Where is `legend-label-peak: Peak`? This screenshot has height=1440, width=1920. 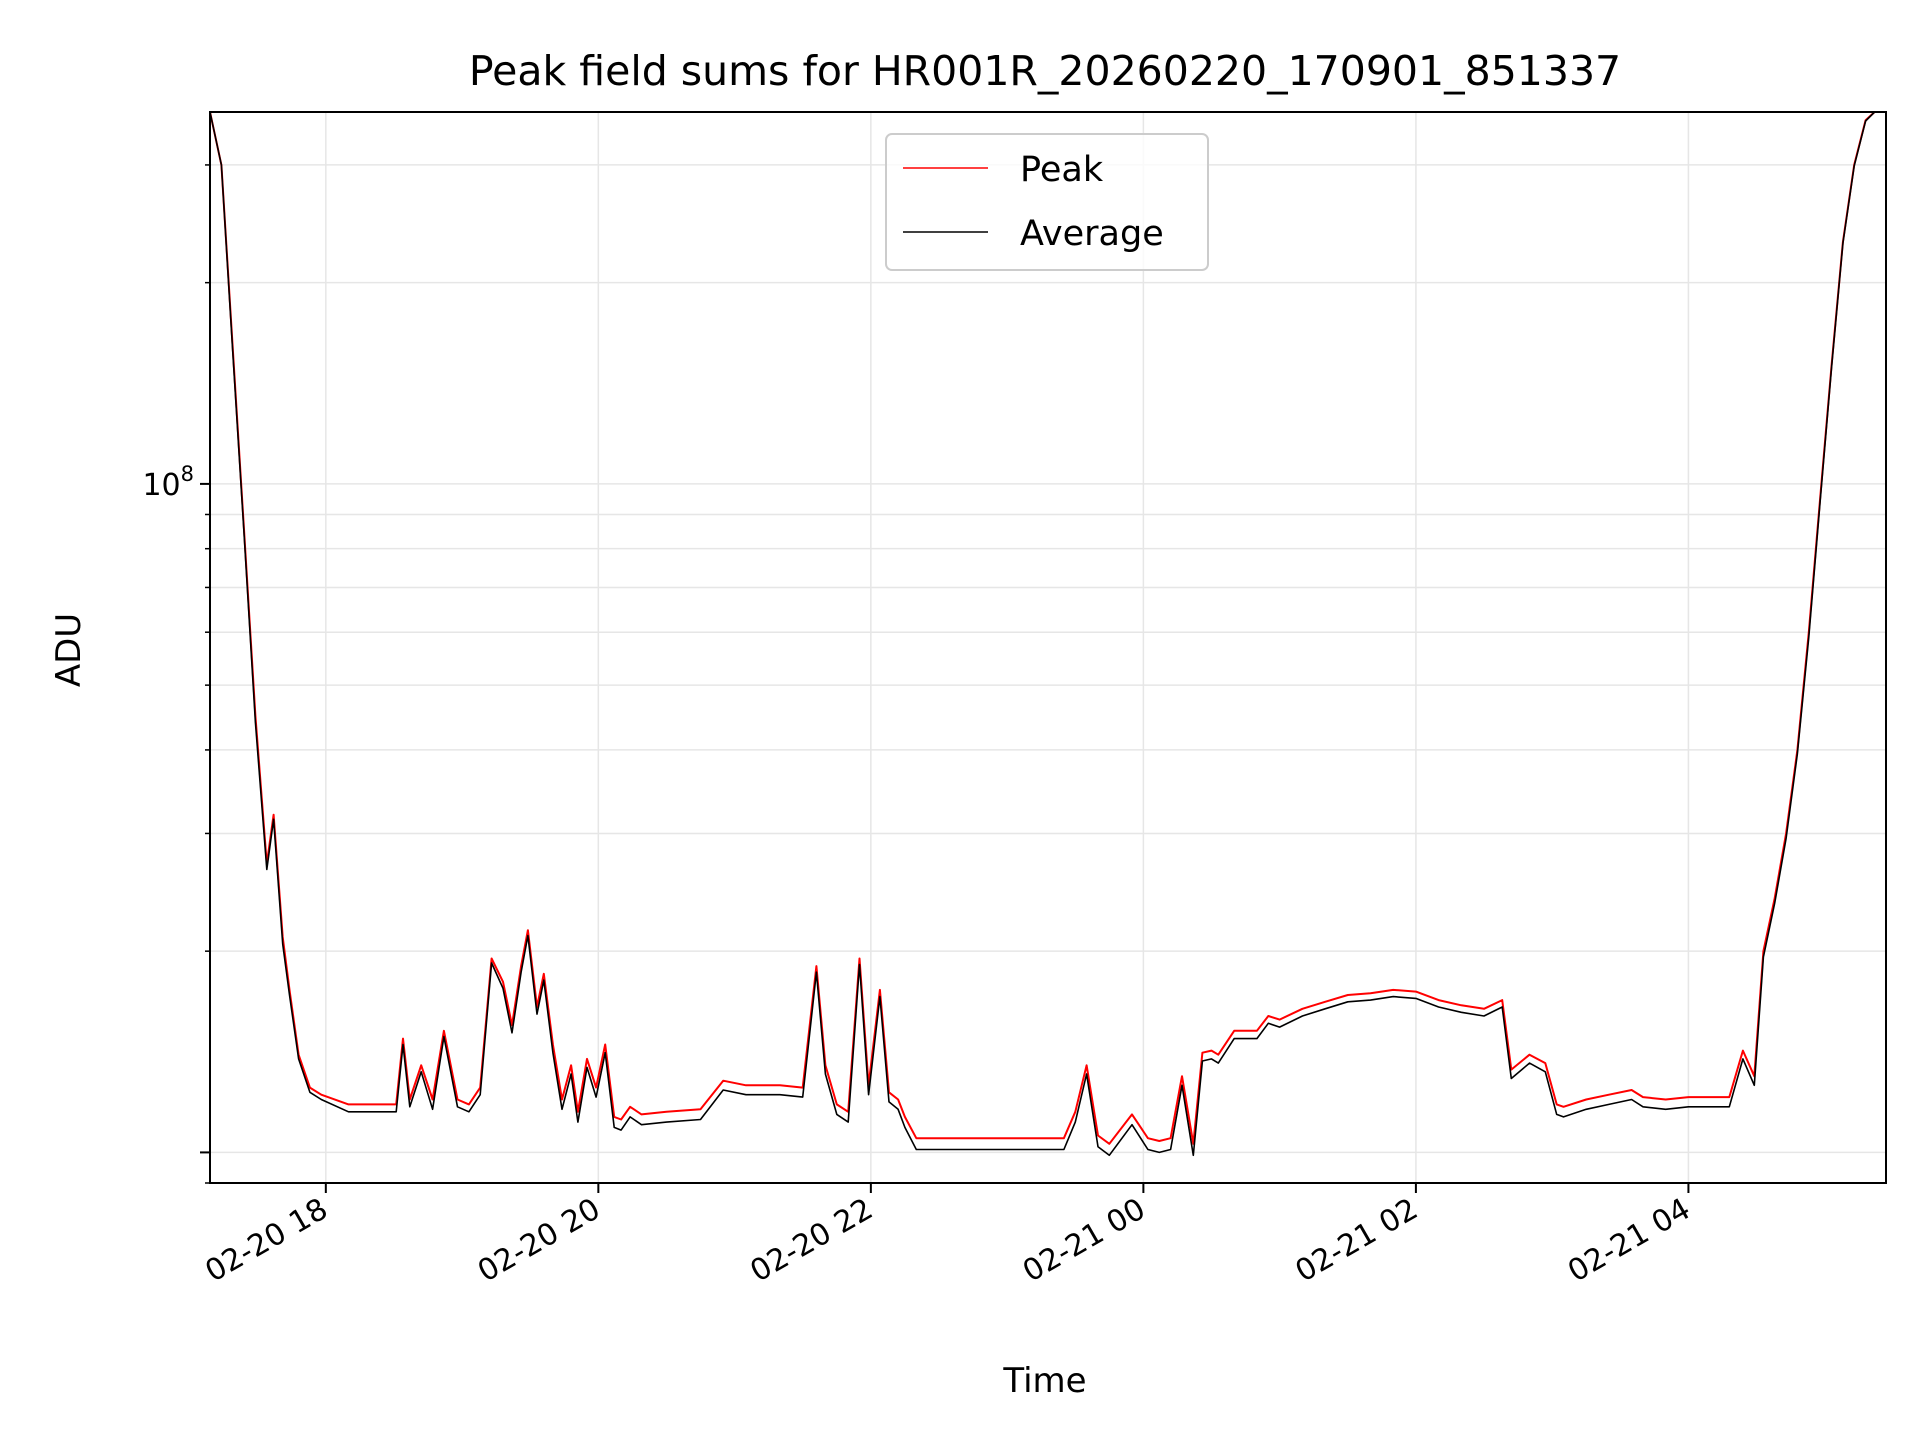 legend-label-peak: Peak is located at coordinates (1062, 170).